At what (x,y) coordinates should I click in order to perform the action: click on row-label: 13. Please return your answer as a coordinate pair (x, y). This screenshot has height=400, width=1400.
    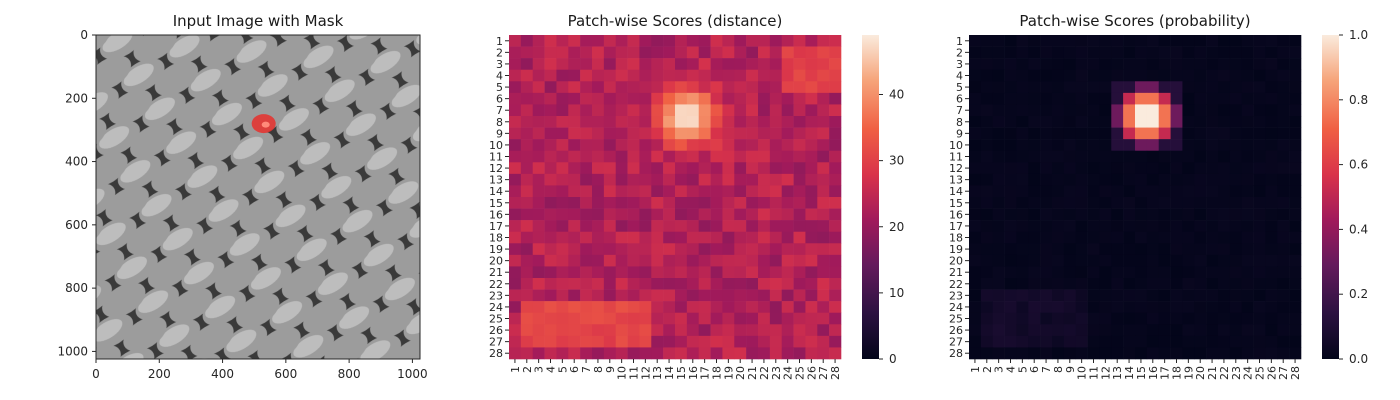
    Looking at the image, I should click on (956, 180).